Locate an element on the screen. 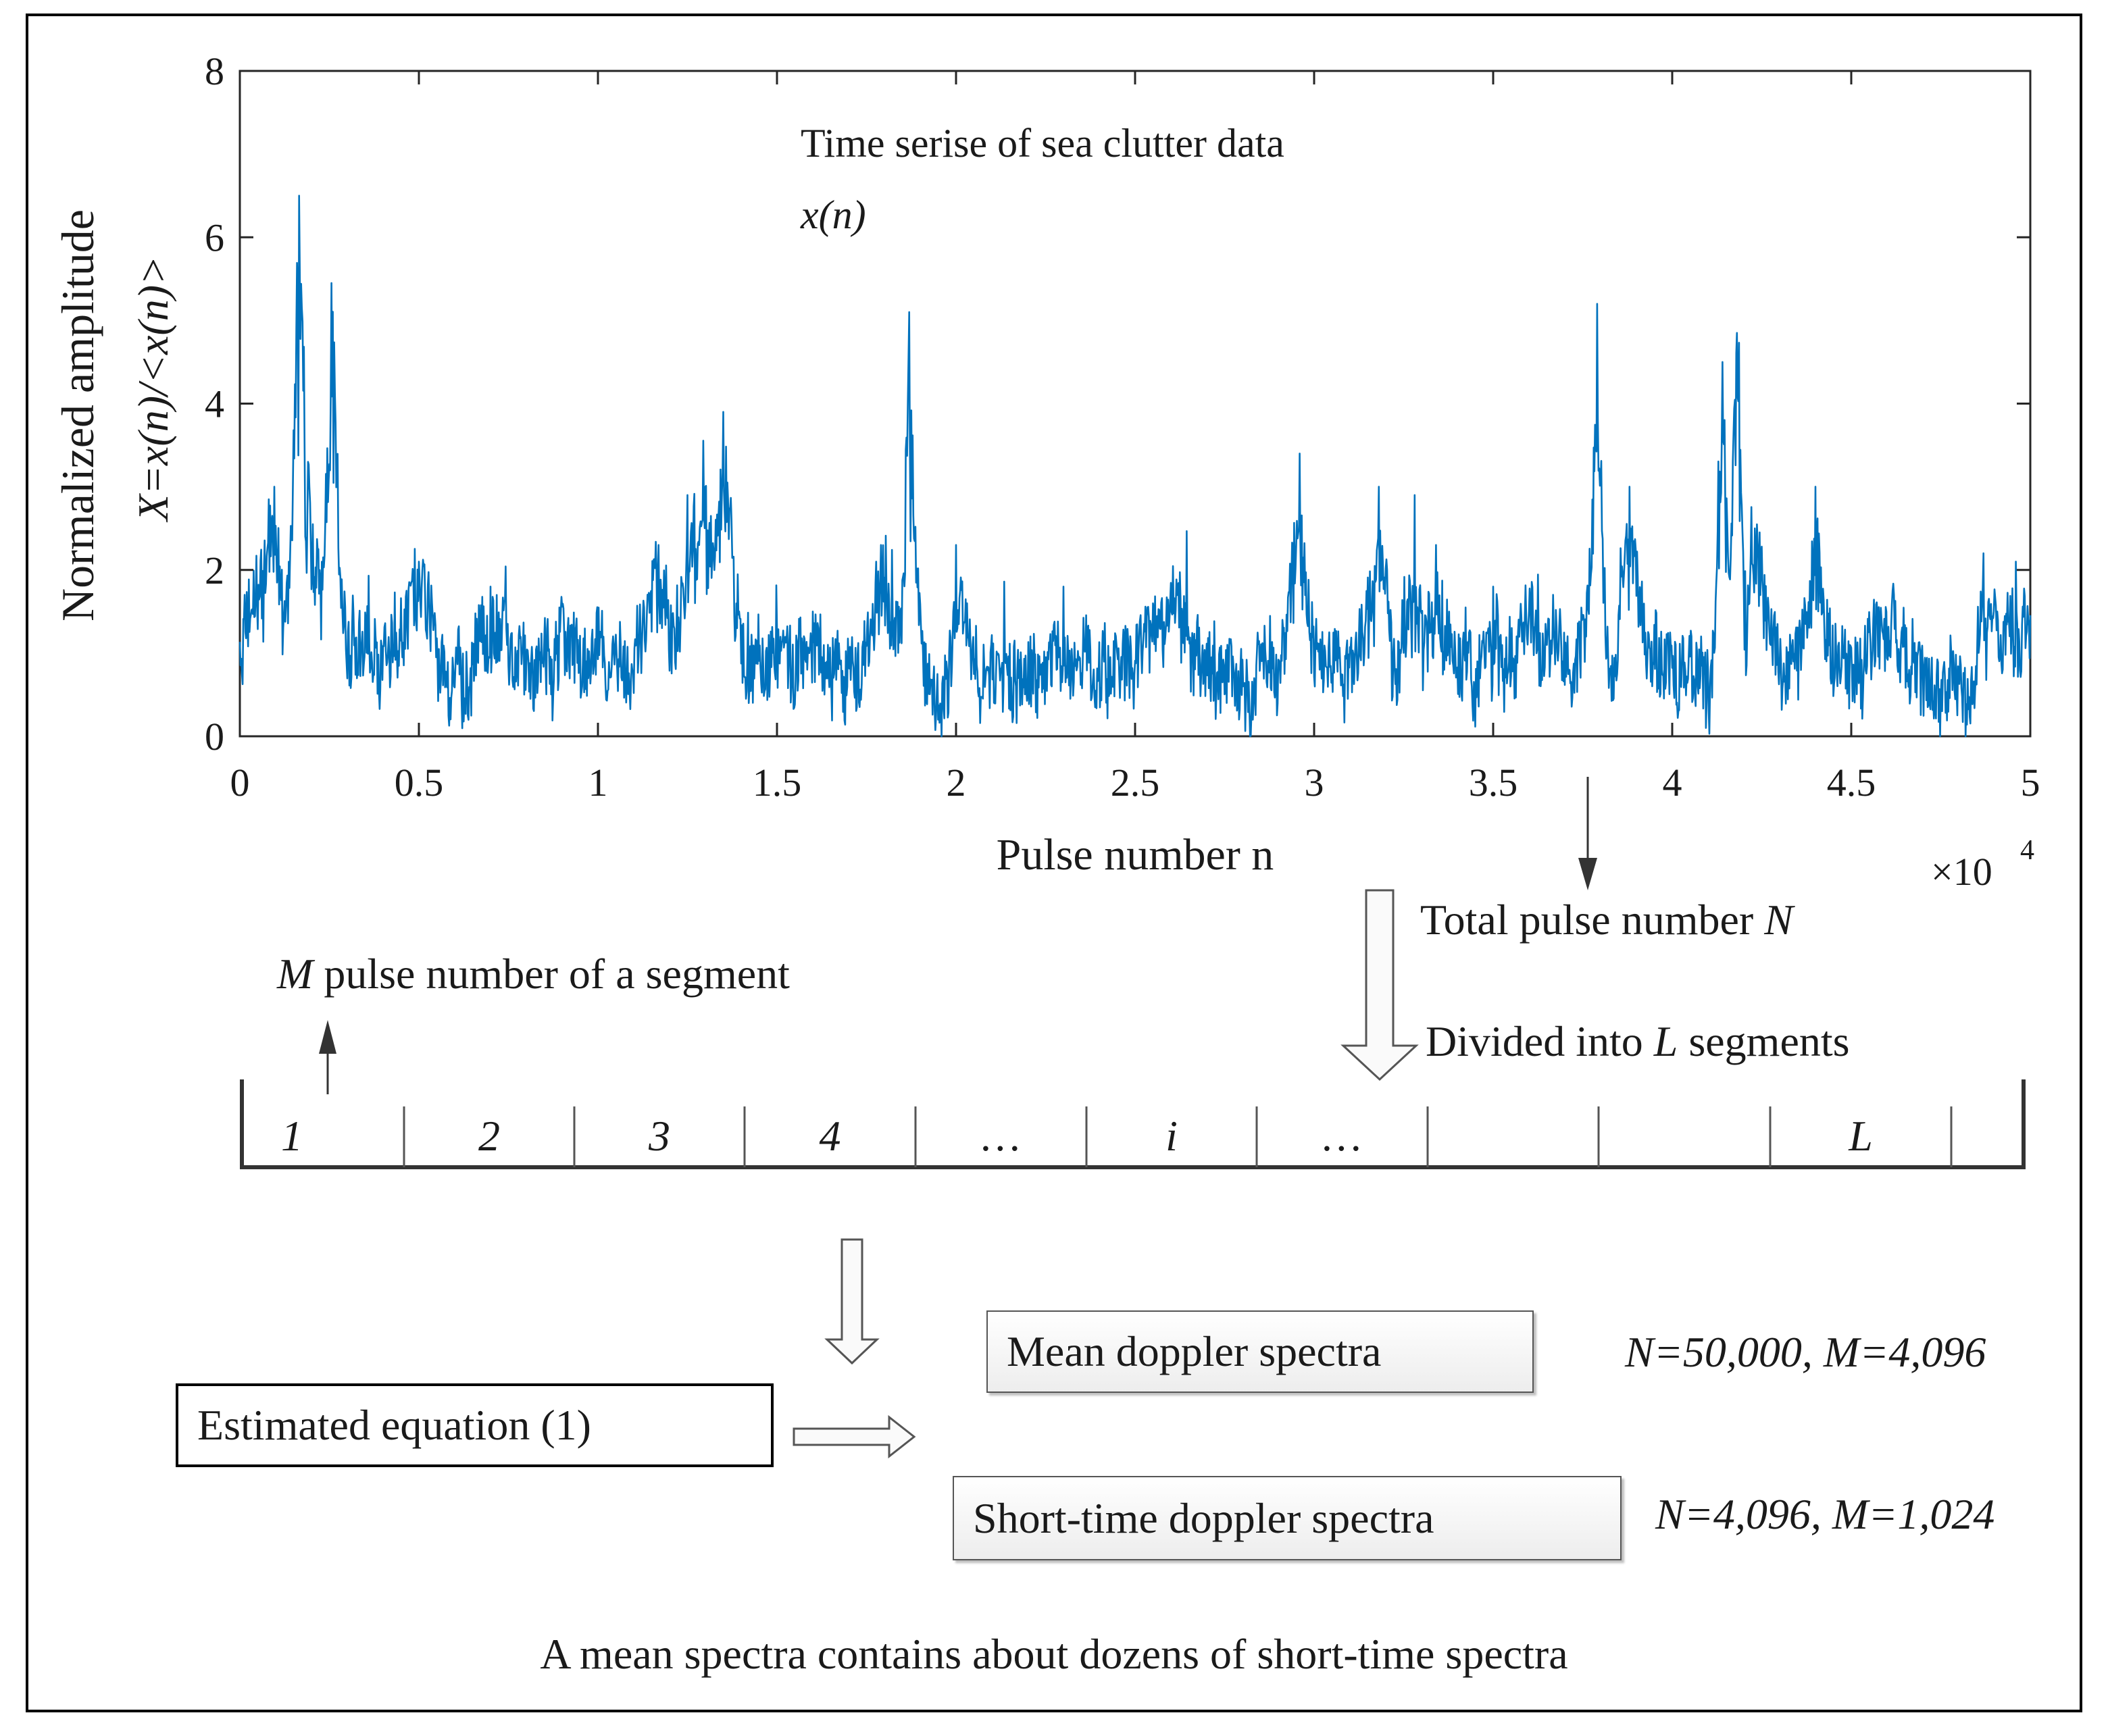 This screenshot has height=1736, width=2108. y-axis-label: Normalized amplitude is located at coordinates (77, 415).